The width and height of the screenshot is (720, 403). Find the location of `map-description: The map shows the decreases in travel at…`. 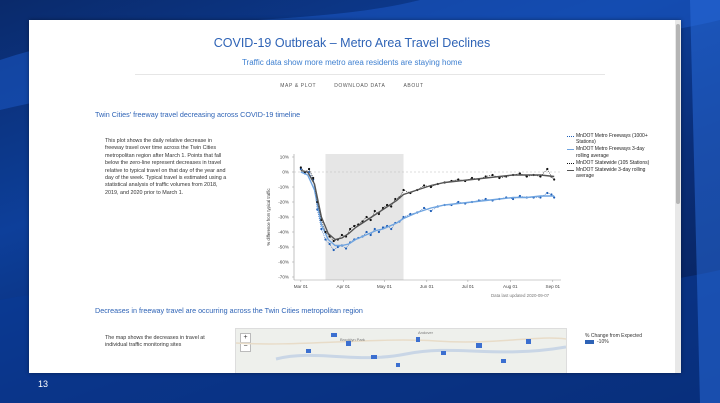

map-description: The map shows the decreases in travel at… is located at coordinates (155, 342).